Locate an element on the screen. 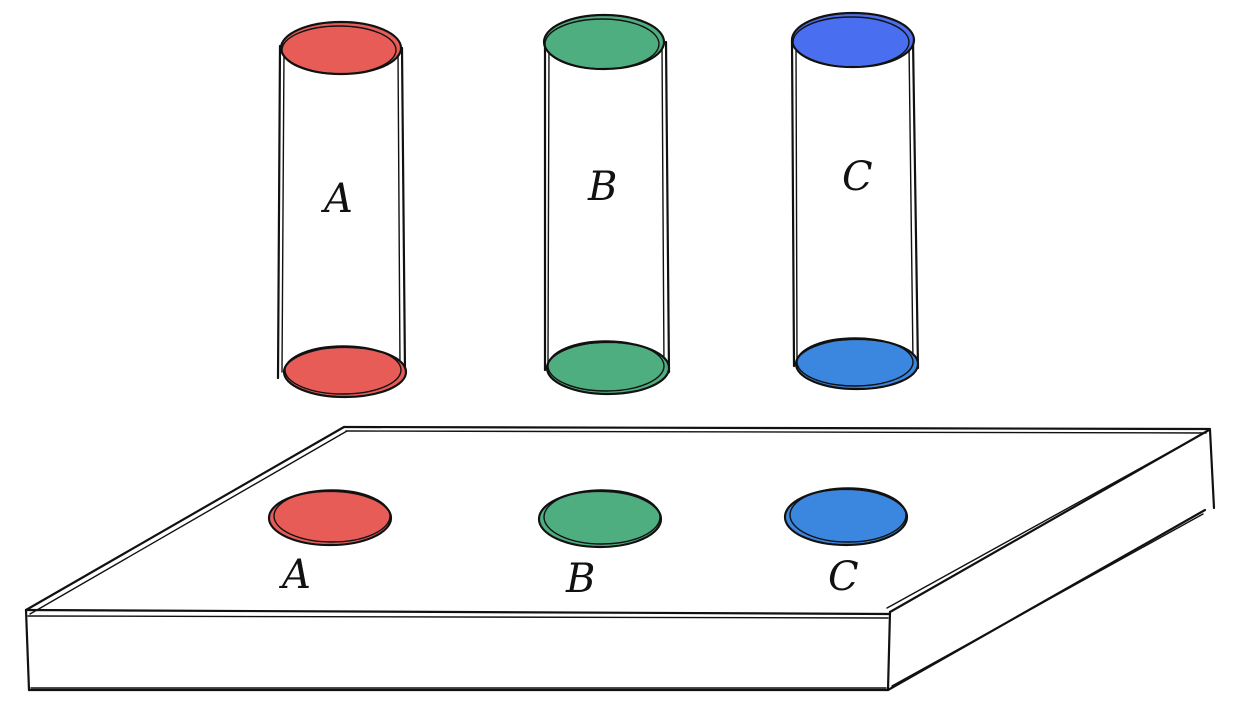 This screenshot has height=720, width=1242. cylinder-a: A is located at coordinates (342, 209).